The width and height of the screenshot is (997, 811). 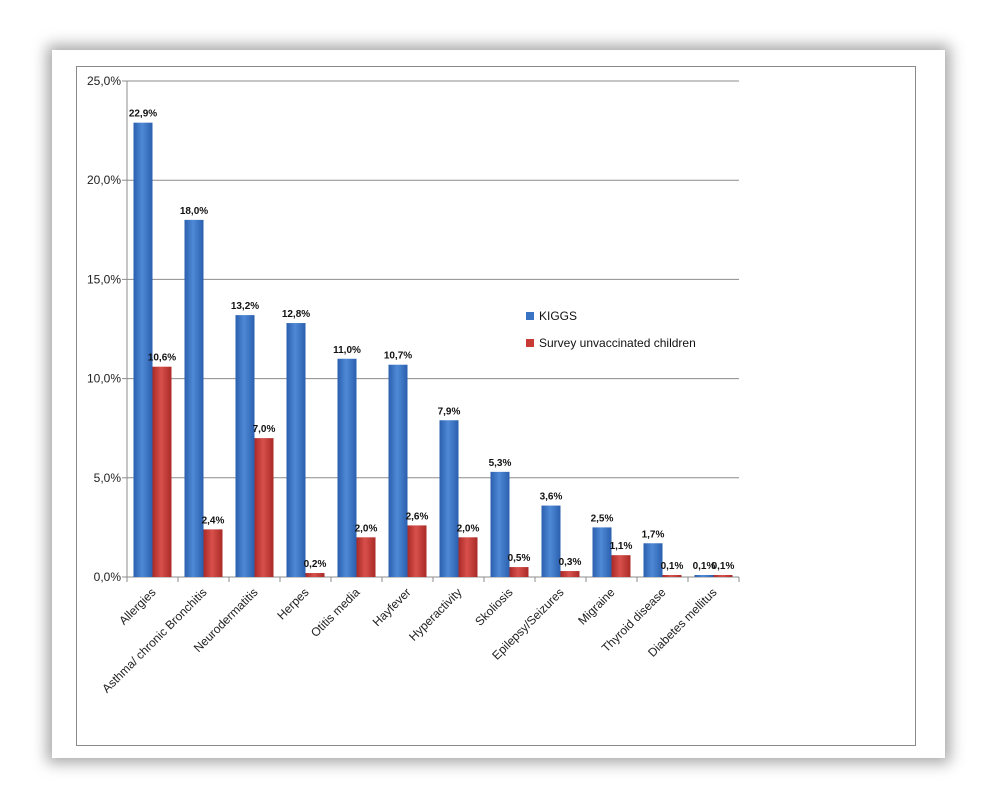 I want to click on y-tick-label: 20,0%, so click(x=104, y=180).